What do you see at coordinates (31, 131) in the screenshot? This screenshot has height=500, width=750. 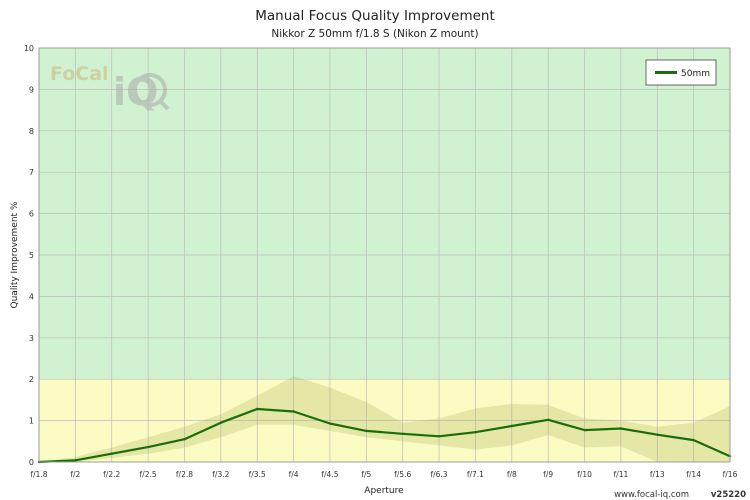 I see `y-tick-label: 8` at bounding box center [31, 131].